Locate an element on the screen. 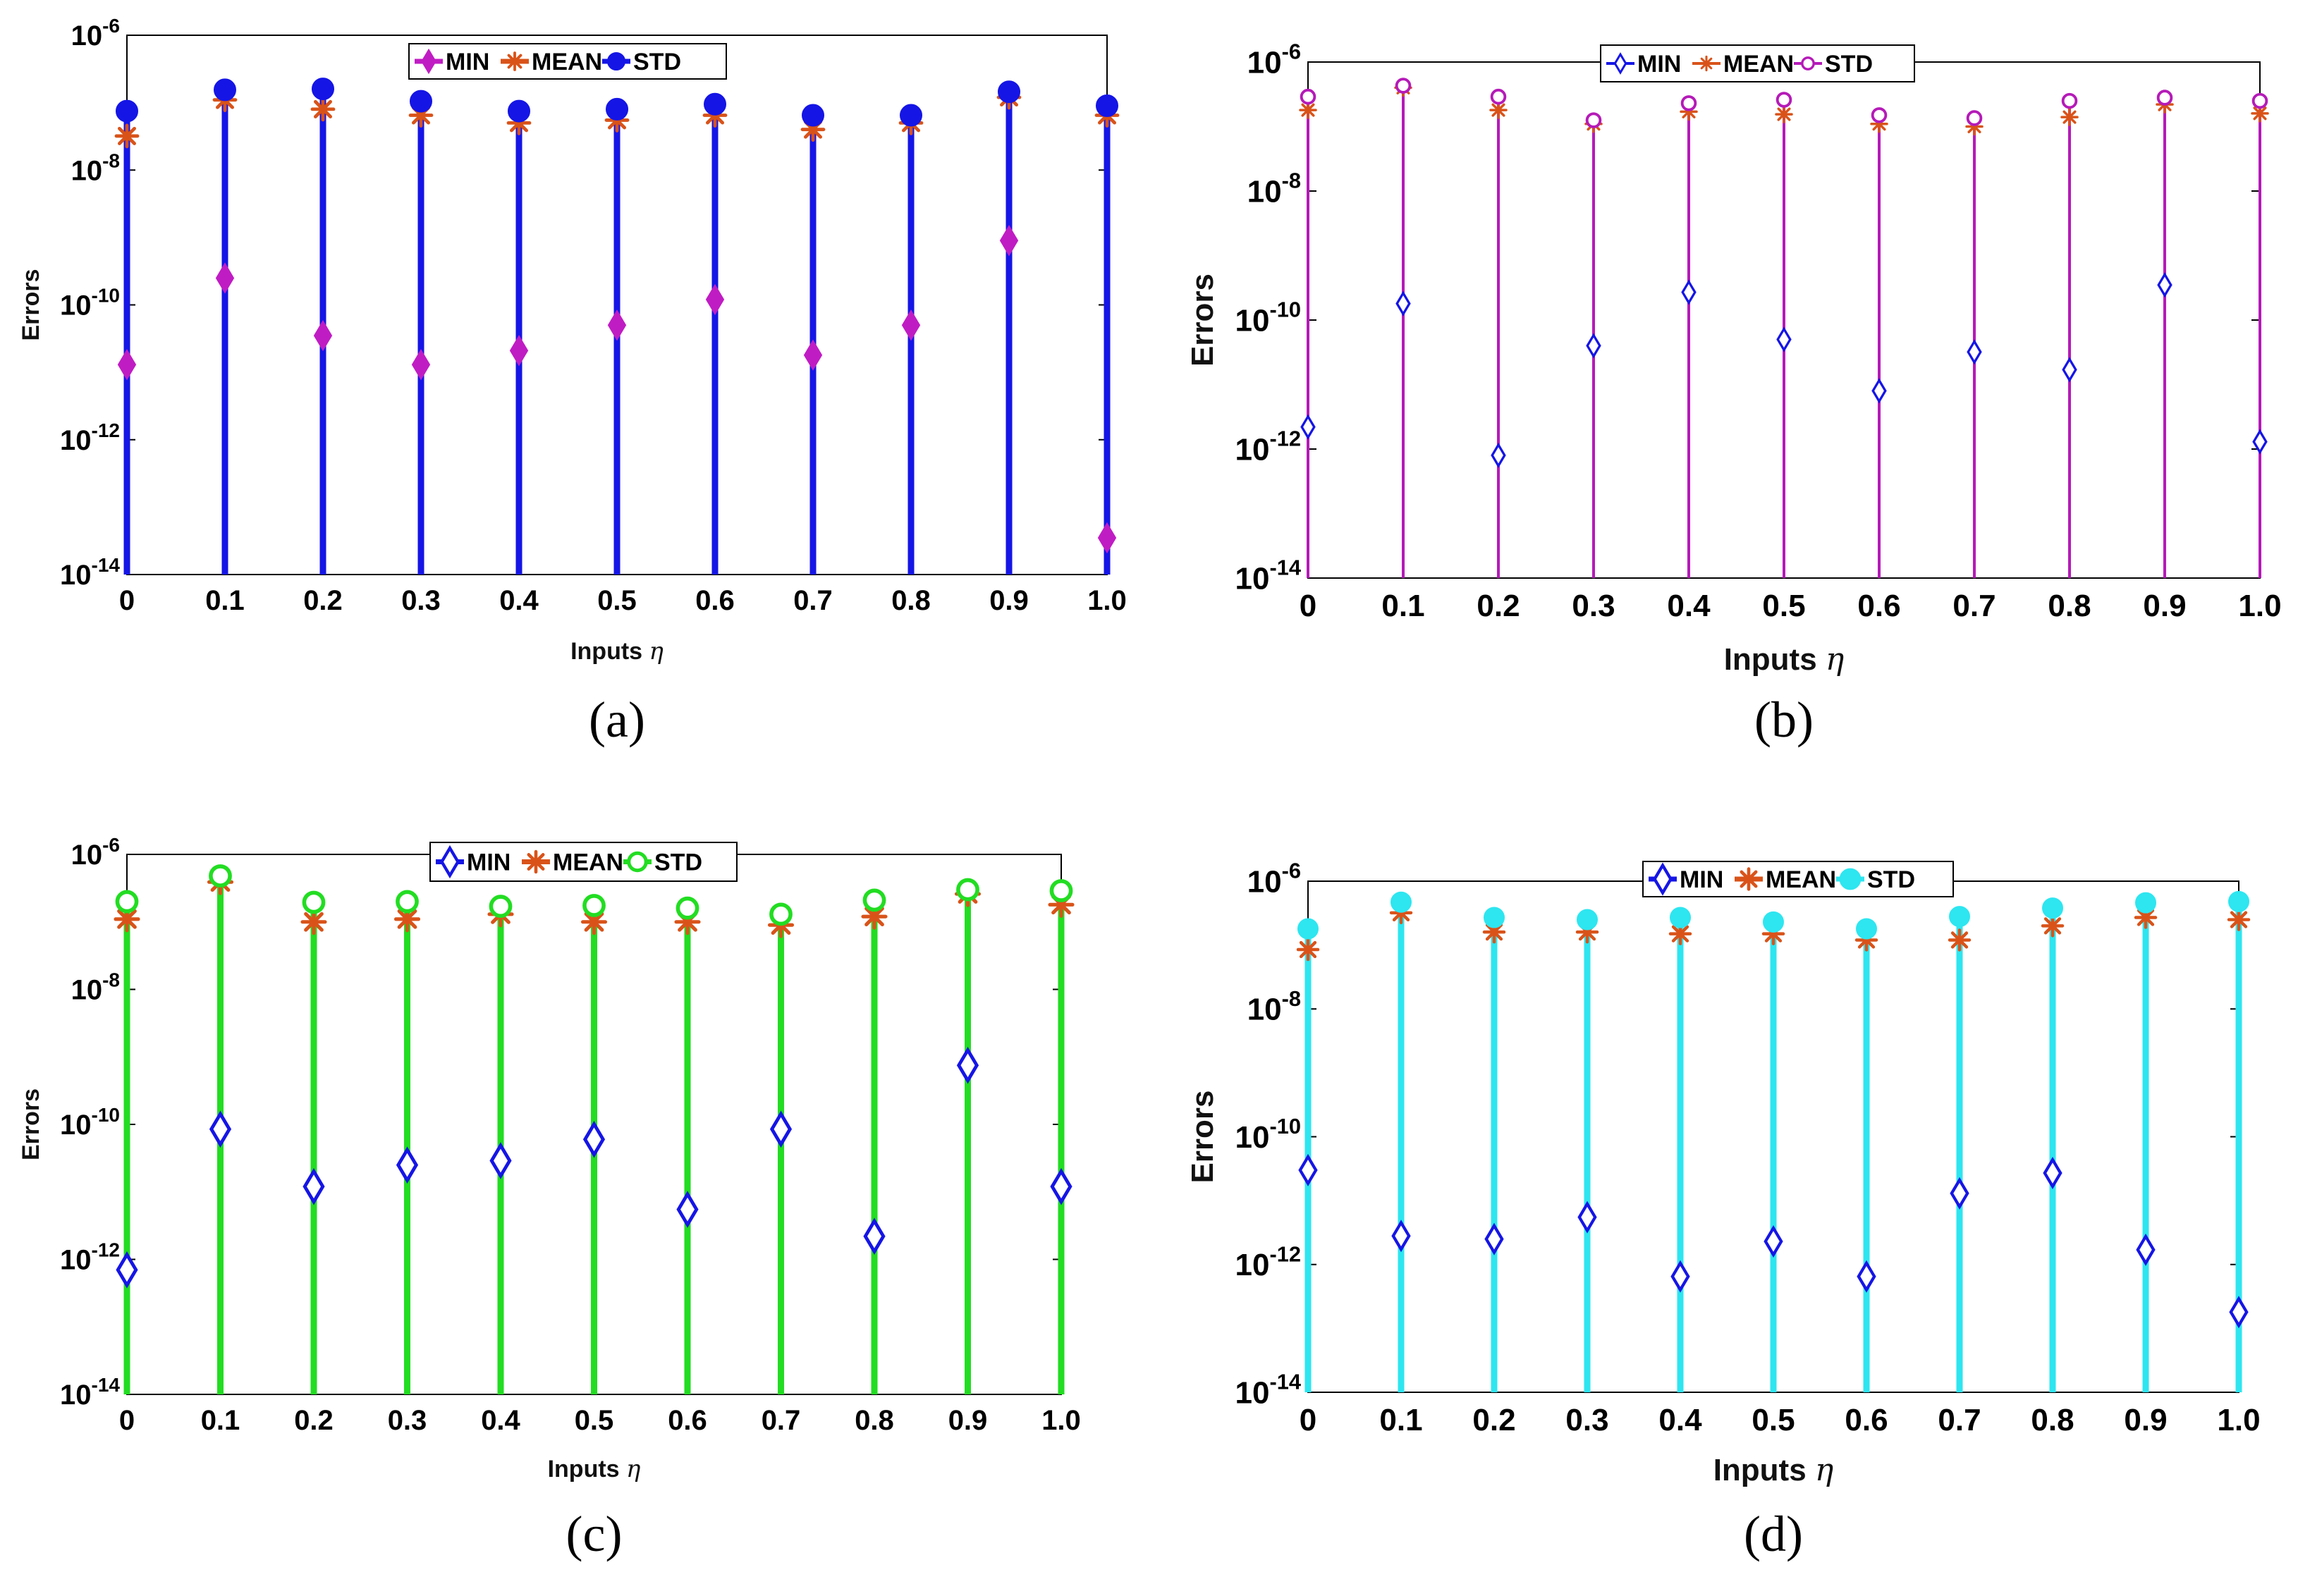 The image size is (2298, 1596). panel-label: (d) is located at coordinates (1773, 1534).